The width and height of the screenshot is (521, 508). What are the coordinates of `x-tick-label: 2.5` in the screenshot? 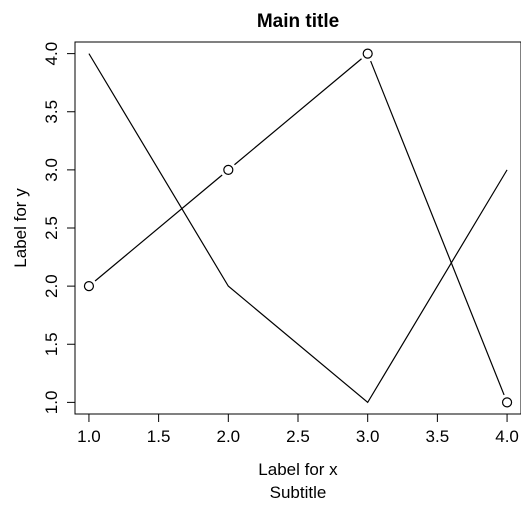 It's located at (298, 436).